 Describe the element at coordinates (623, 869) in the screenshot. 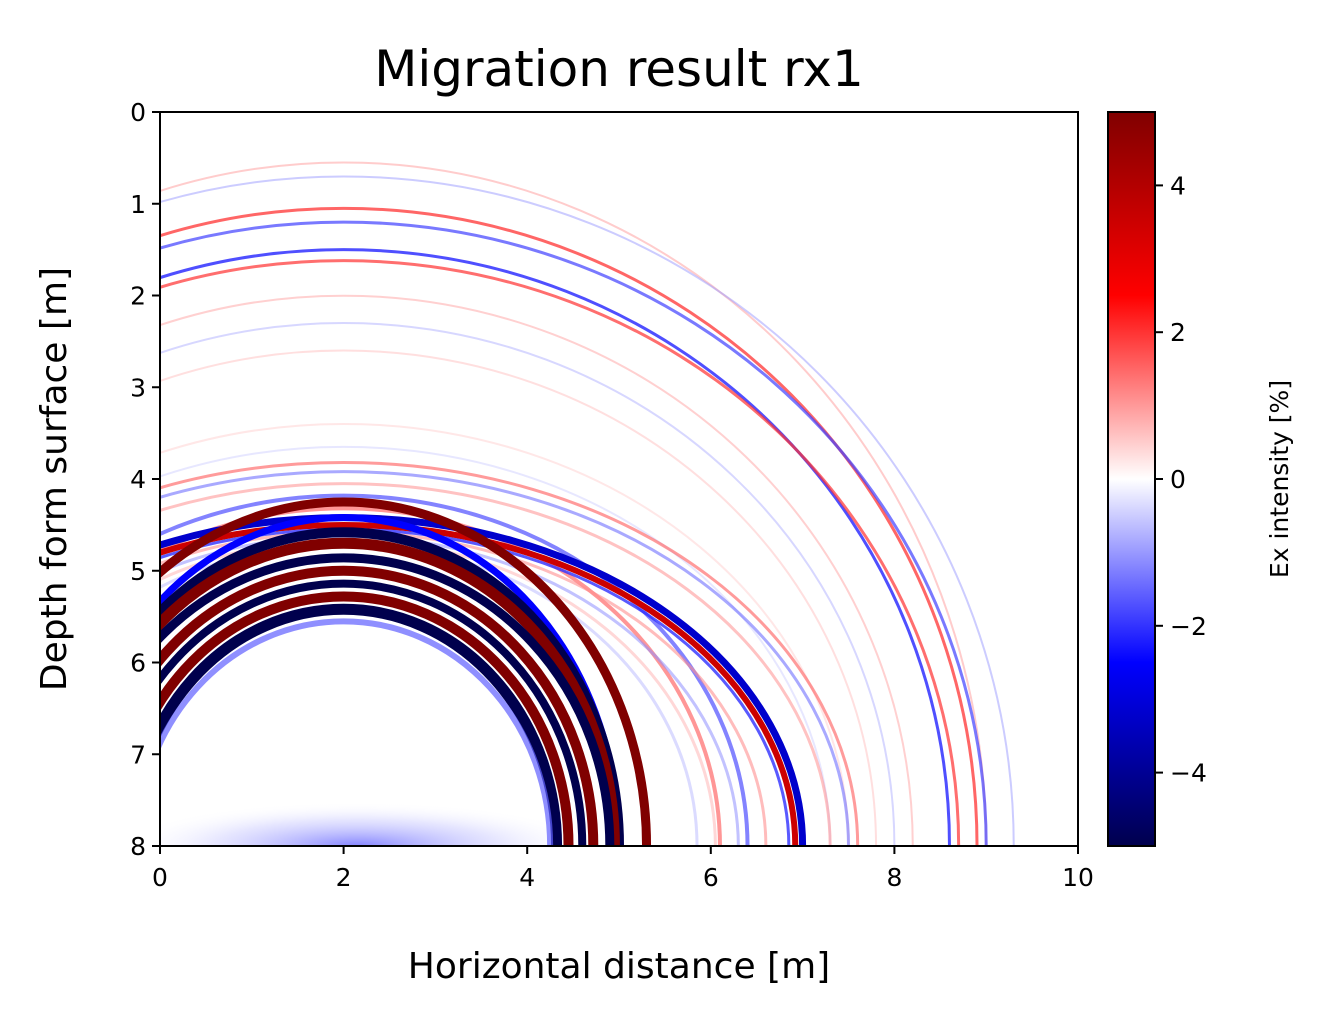

I see `x-axis: 0 2 4 6 8 10` at that location.